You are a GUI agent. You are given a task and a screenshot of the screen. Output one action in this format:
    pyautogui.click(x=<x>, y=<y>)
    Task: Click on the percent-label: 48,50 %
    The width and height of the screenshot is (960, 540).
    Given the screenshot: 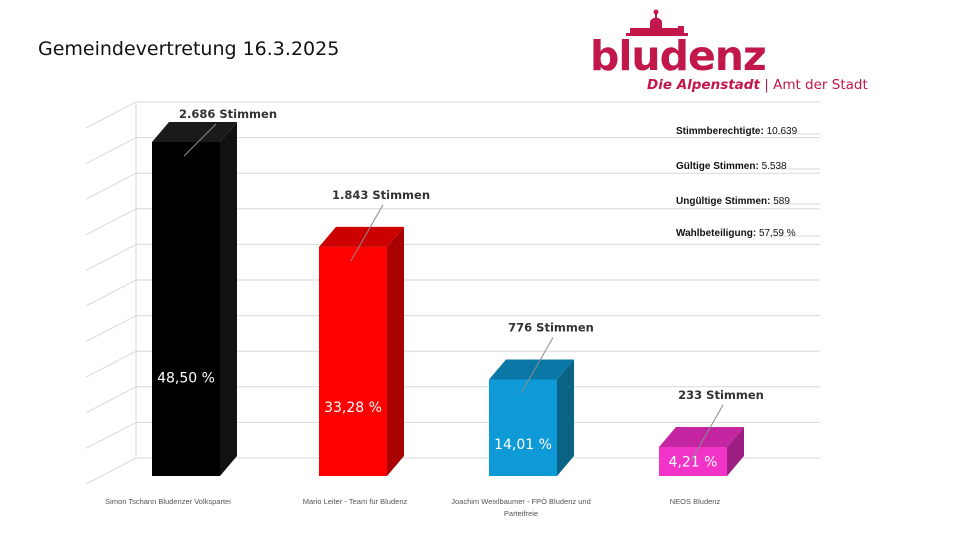 What is the action you would take?
    pyautogui.click(x=186, y=378)
    